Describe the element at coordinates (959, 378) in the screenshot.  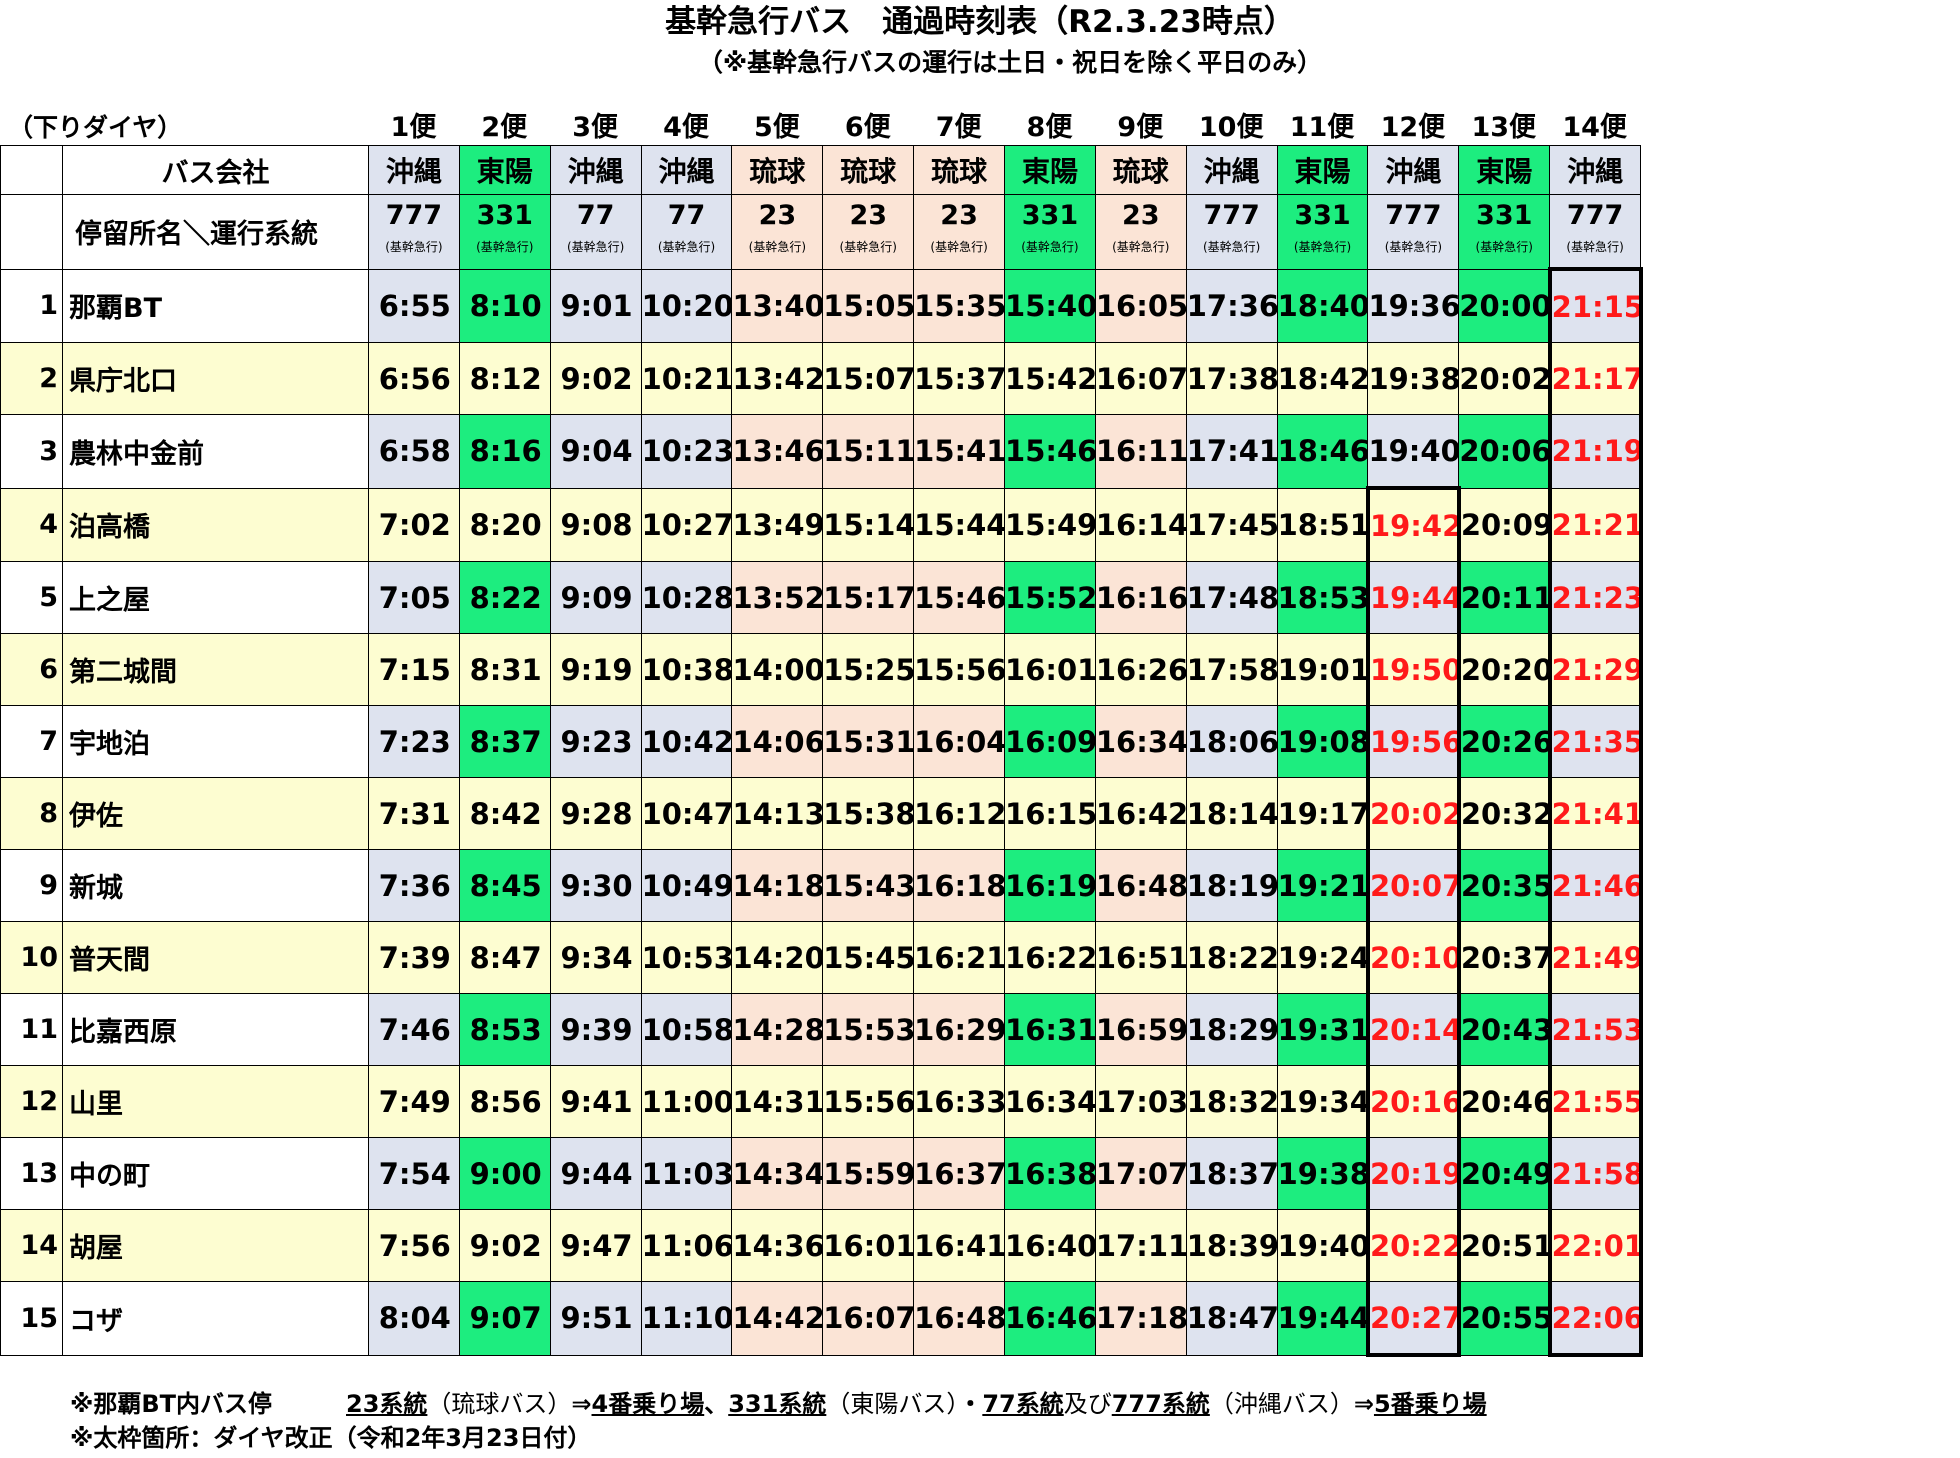
I see `time-cell: 15:37` at that location.